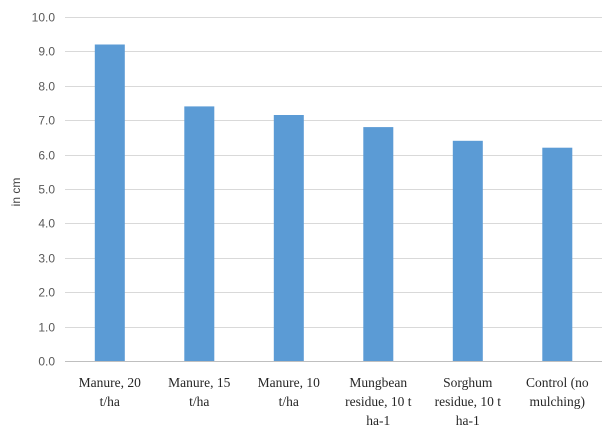 Image resolution: width=603 pixels, height=427 pixels. What do you see at coordinates (46, 293) in the screenshot?
I see `y-tick-label: 2.0` at bounding box center [46, 293].